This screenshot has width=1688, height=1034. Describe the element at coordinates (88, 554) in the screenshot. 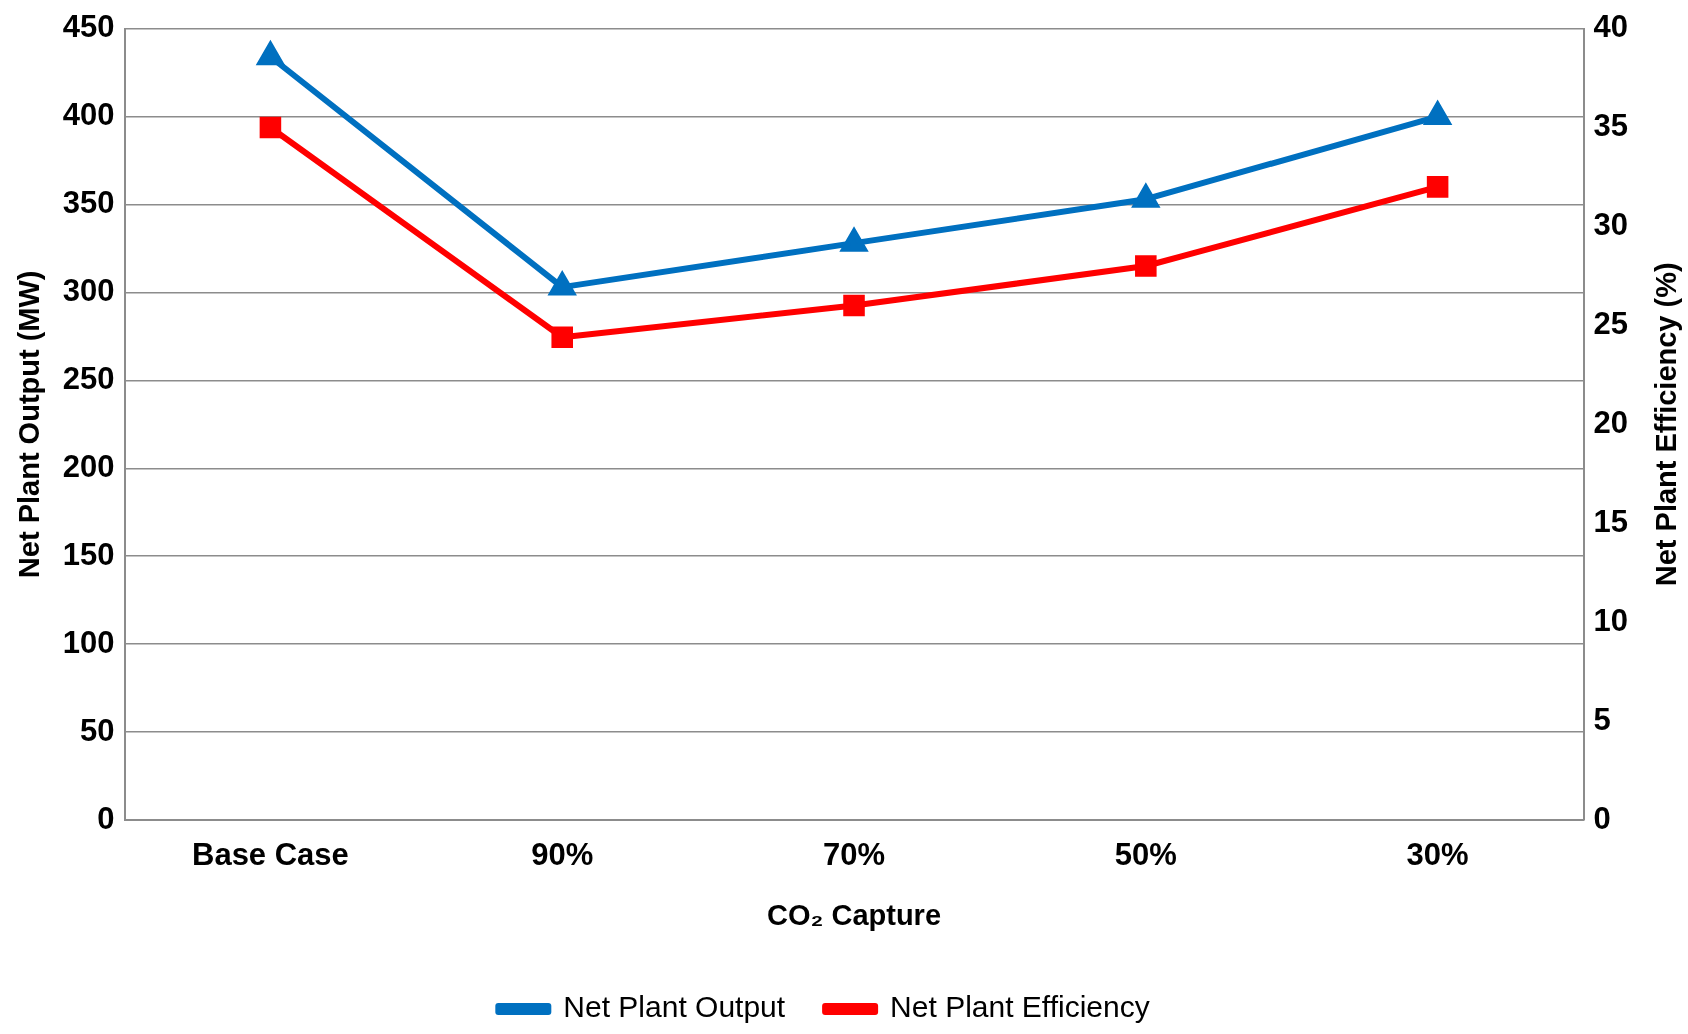

I see `y-tick-label: 150` at that location.